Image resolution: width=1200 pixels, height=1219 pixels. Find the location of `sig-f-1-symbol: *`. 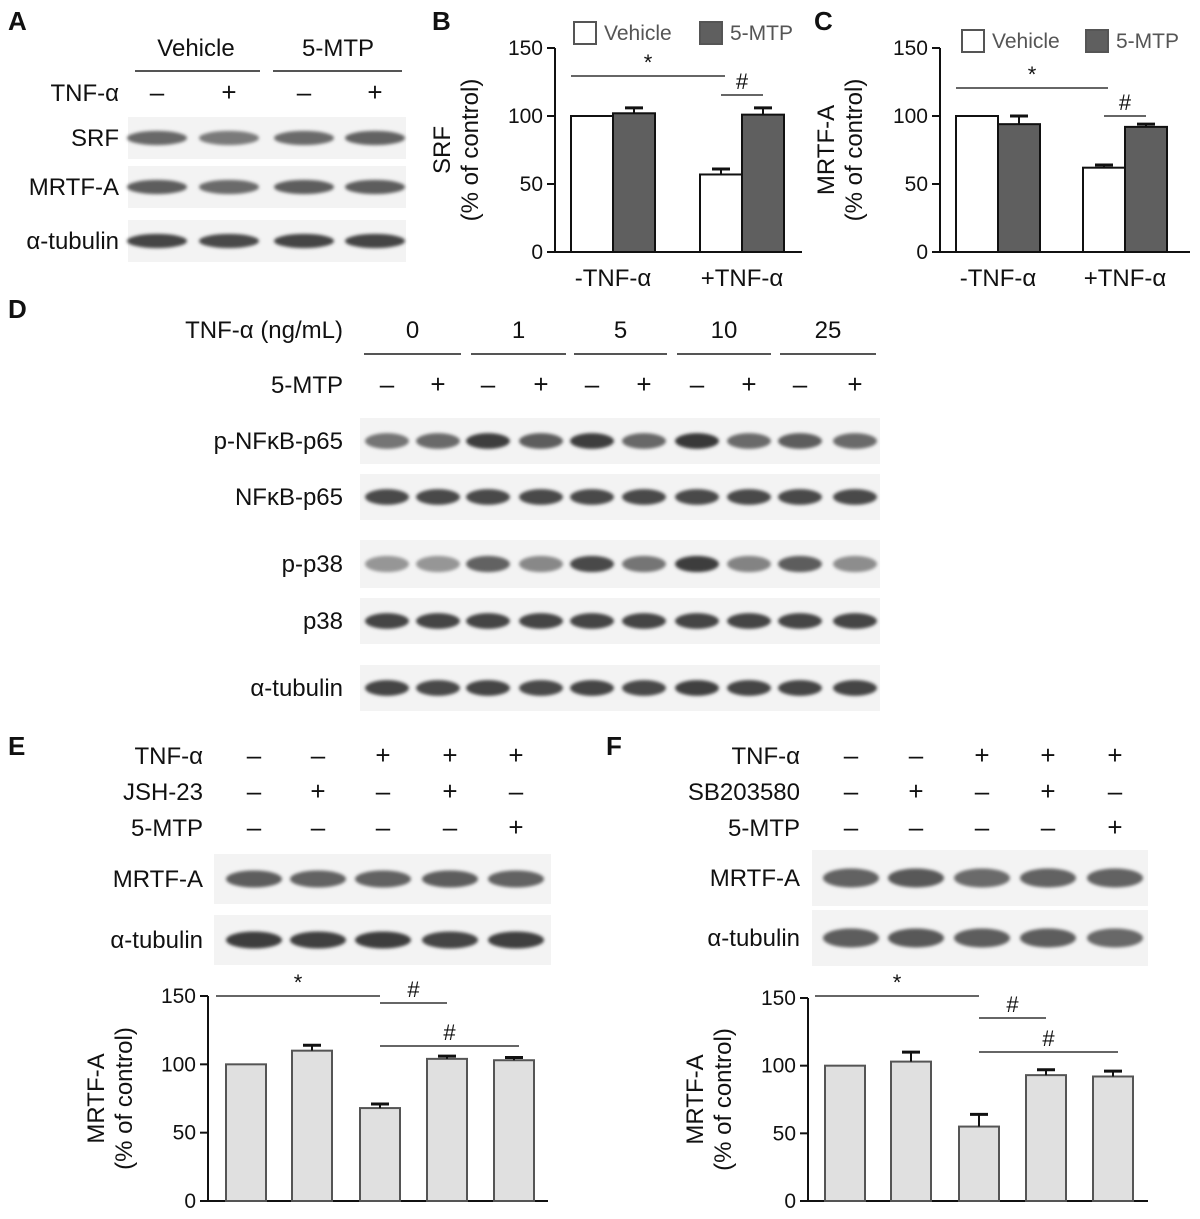

sig-f-1-symbol: * is located at coordinates (897, 982).